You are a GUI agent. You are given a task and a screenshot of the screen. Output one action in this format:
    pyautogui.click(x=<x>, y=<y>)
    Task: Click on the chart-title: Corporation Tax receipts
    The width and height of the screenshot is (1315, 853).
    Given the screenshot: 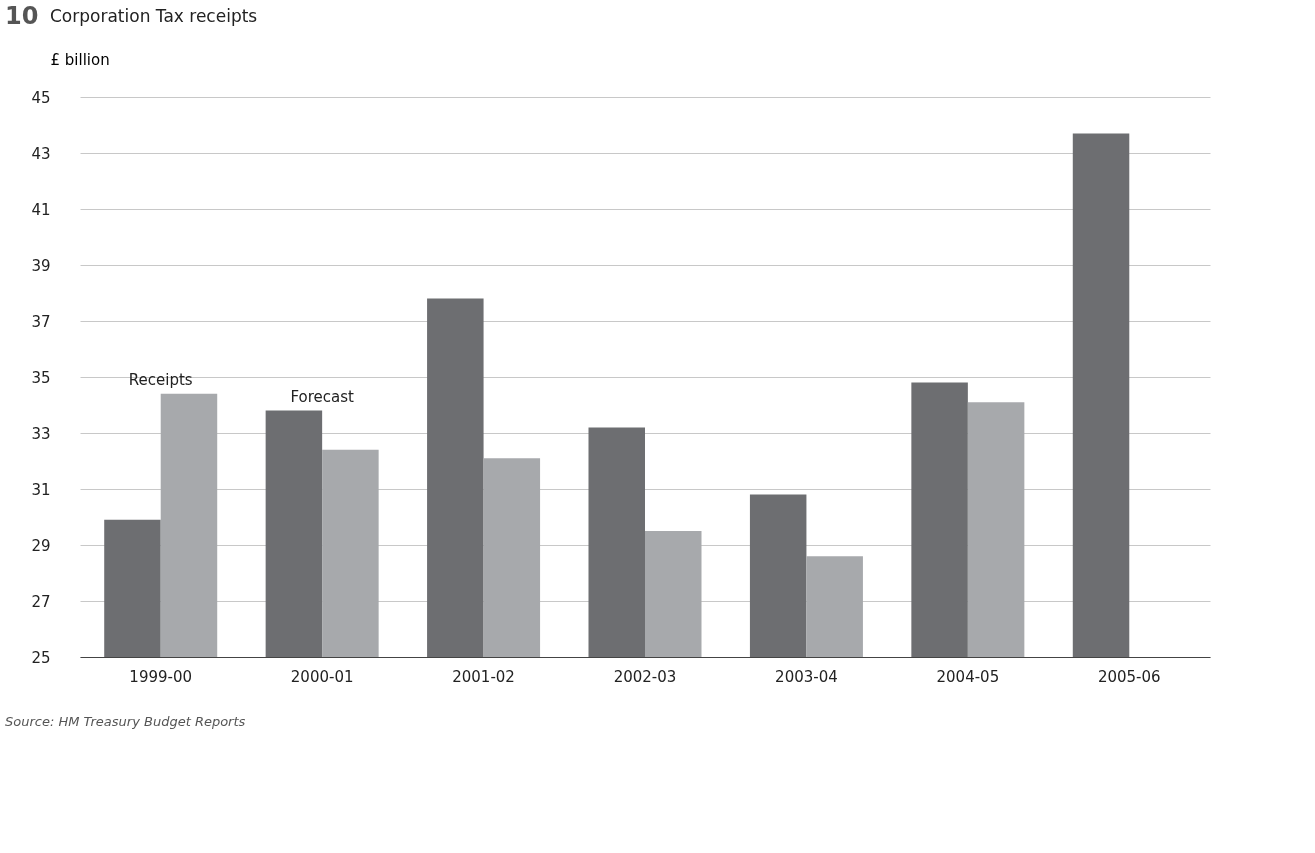 What is the action you would take?
    pyautogui.click(x=154, y=16)
    